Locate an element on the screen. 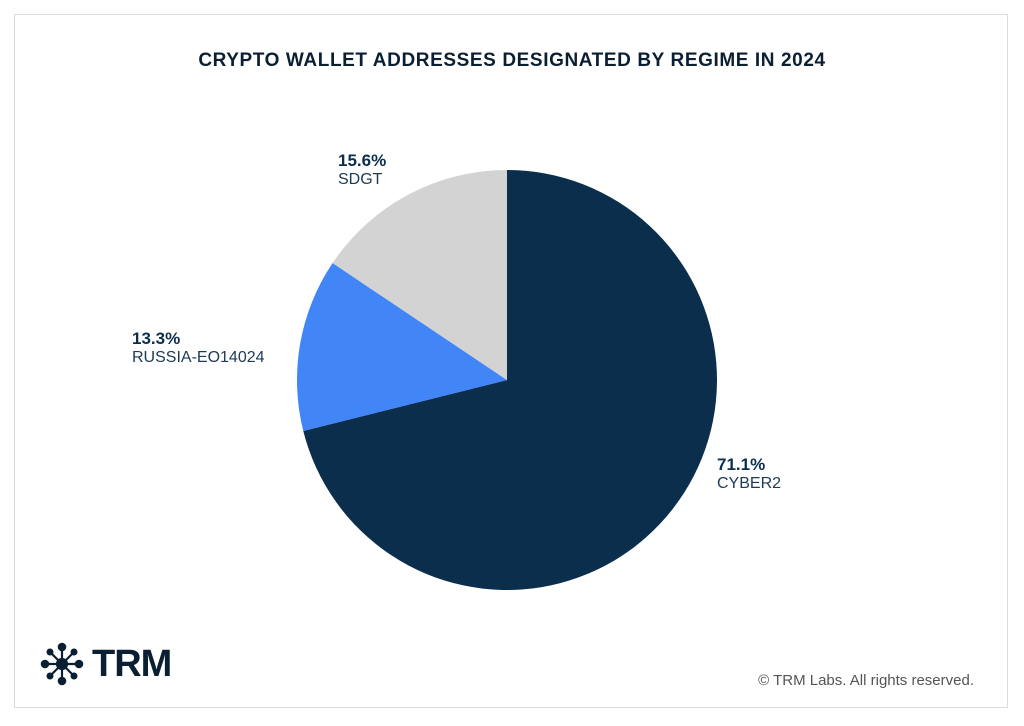 The image size is (1024, 726). slice-percent: 13.3% is located at coordinates (156, 338).